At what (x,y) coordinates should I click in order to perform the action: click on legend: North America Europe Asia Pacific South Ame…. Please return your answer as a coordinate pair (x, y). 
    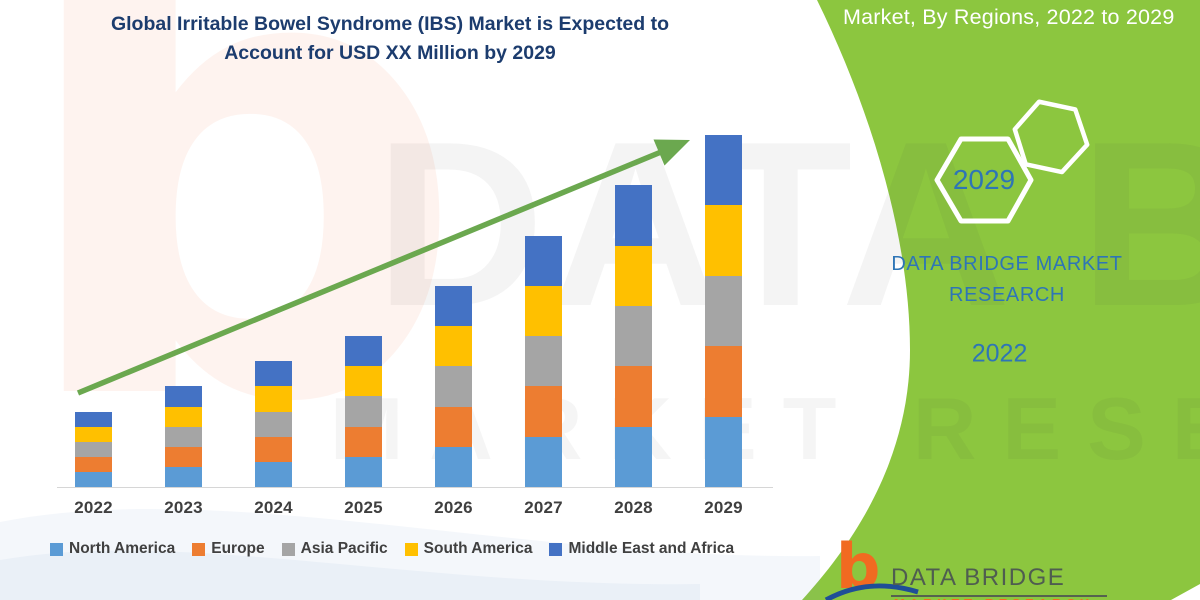
    Looking at the image, I should click on (392, 549).